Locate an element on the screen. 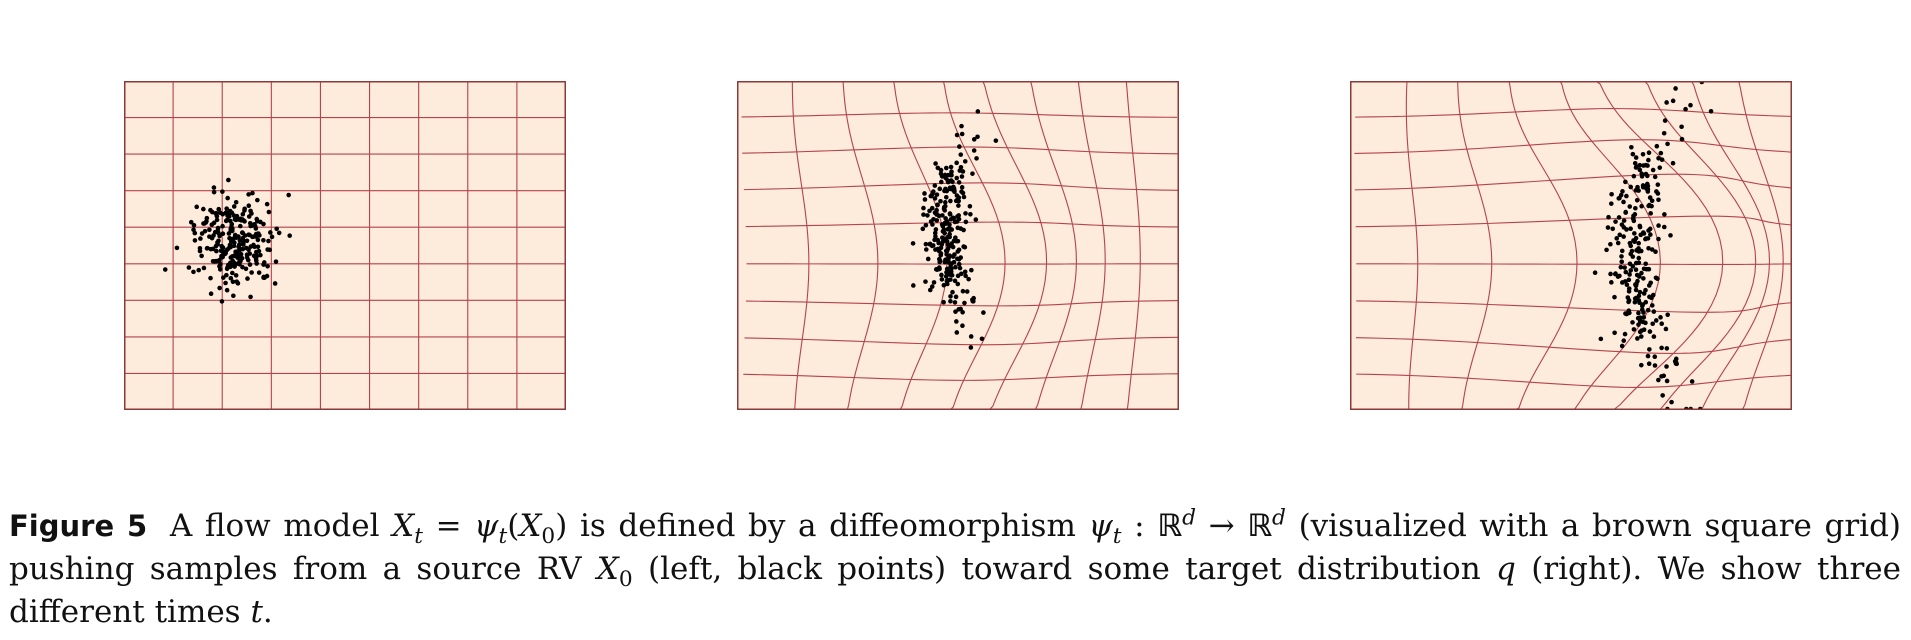  panel-right-grid is located at coordinates (1571, 245).